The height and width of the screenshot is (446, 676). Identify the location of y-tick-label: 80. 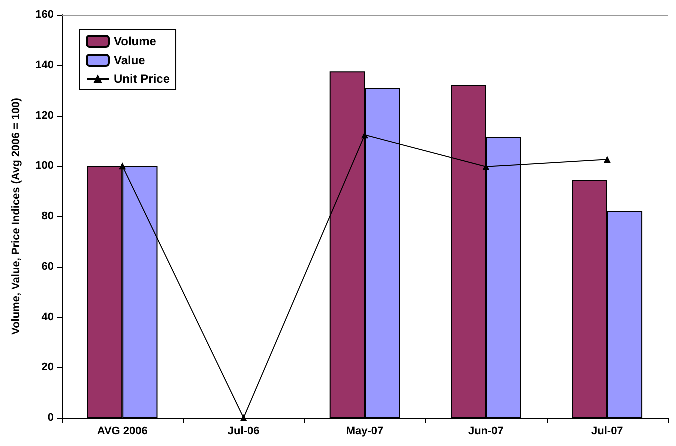
(48, 216).